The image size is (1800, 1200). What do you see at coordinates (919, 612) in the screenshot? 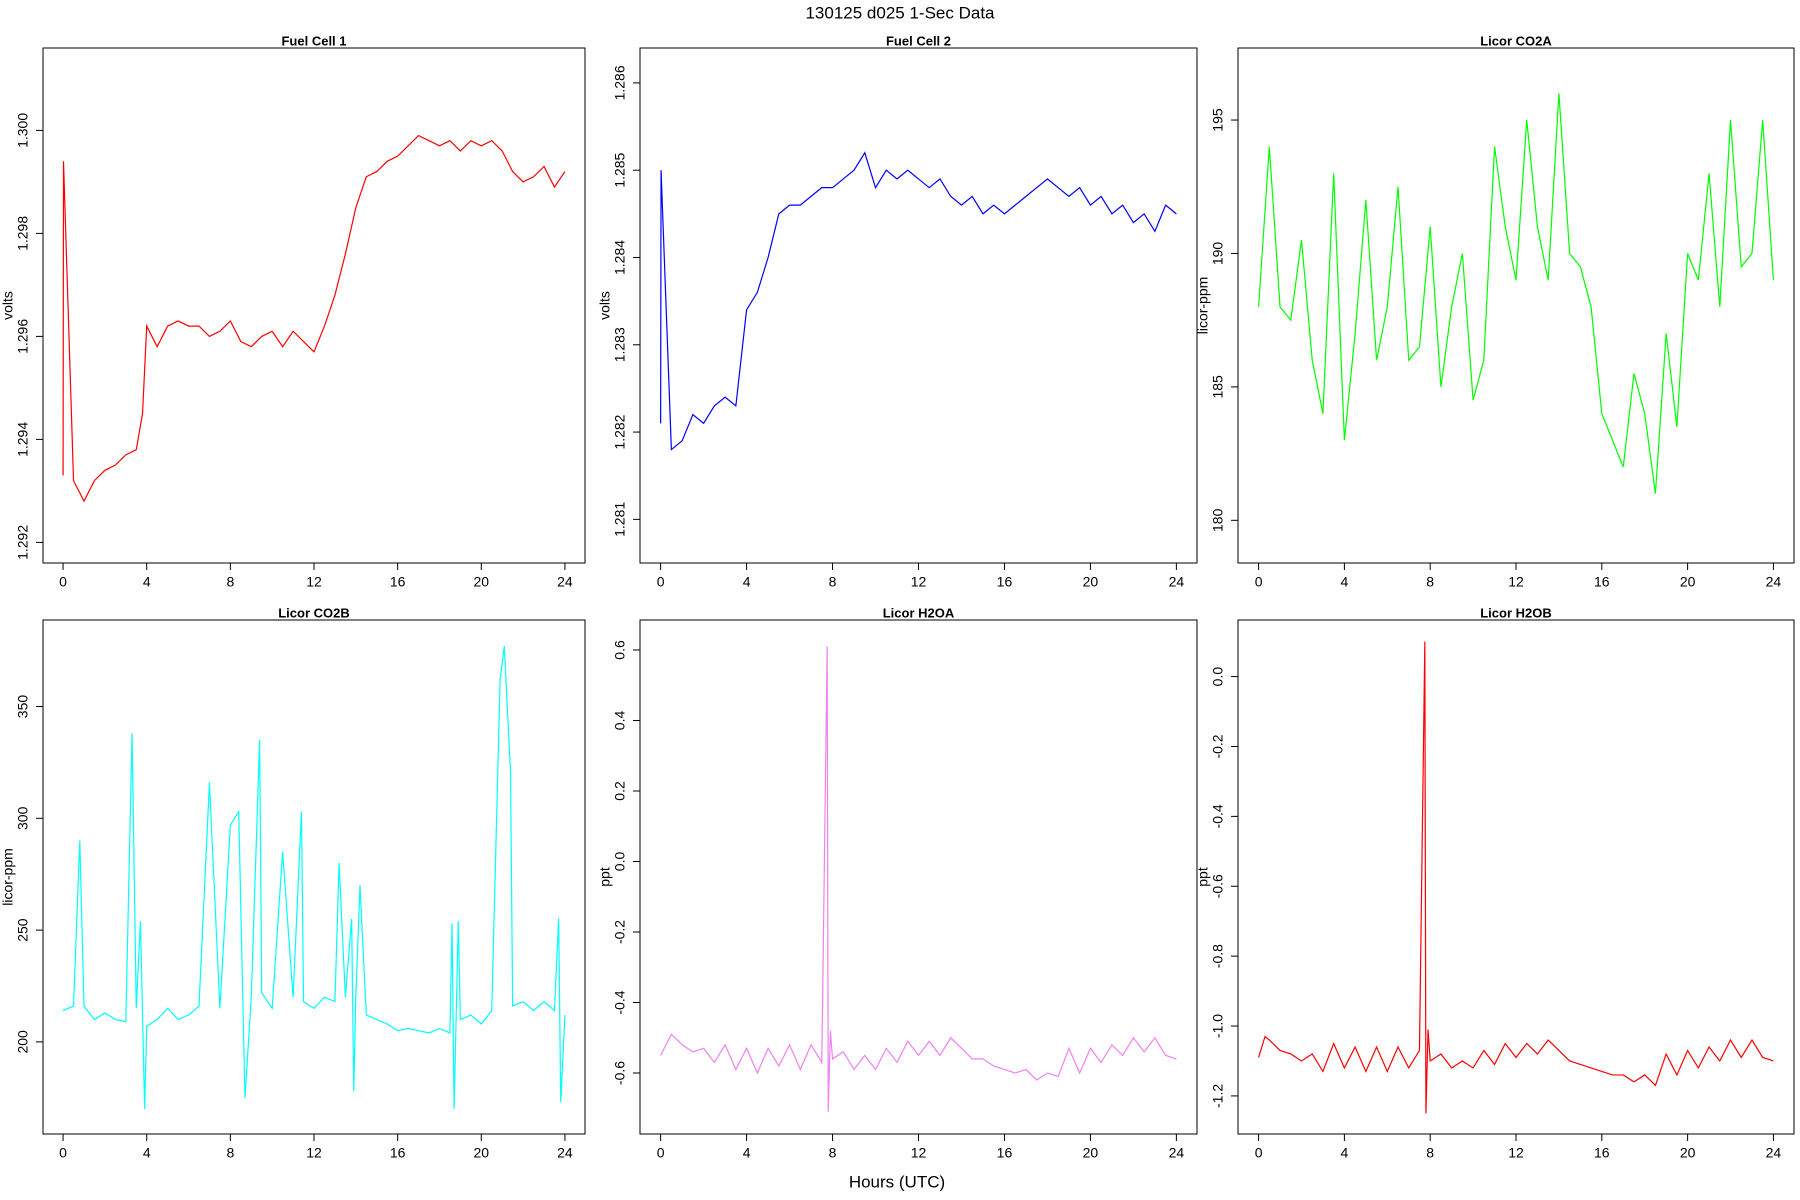
I see `panel-title: Licor H2OA` at bounding box center [919, 612].